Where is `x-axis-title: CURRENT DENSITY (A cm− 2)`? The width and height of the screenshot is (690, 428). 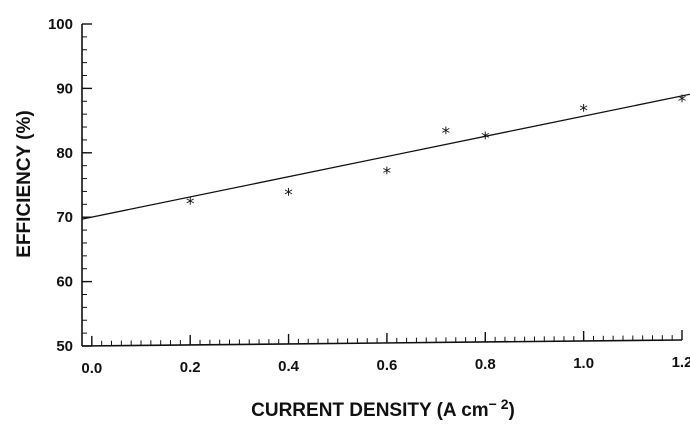 x-axis-title: CURRENT DENSITY (A cm− 2) is located at coordinates (383, 408).